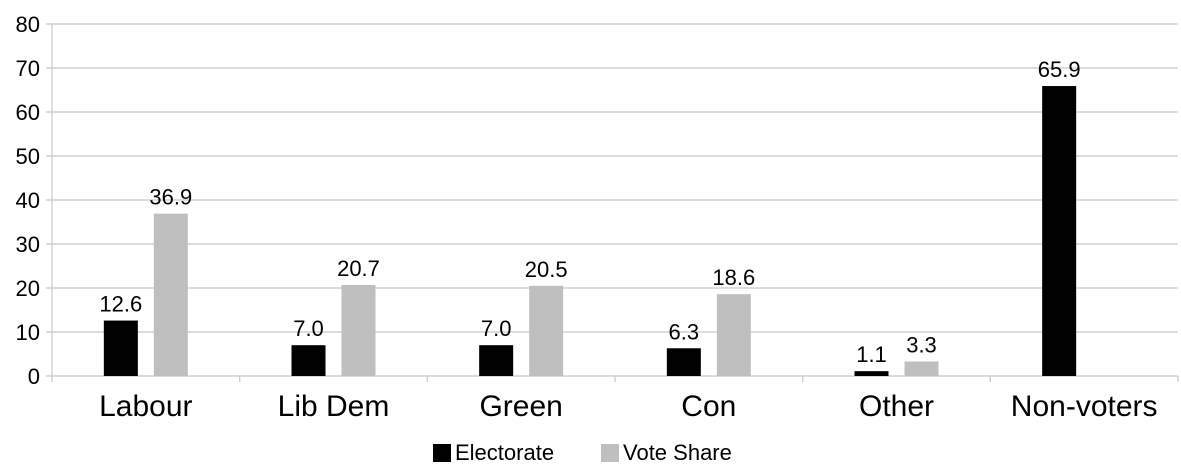 The height and width of the screenshot is (473, 1181). Describe the element at coordinates (871, 354) in the screenshot. I see `data-label: 1.1` at that location.